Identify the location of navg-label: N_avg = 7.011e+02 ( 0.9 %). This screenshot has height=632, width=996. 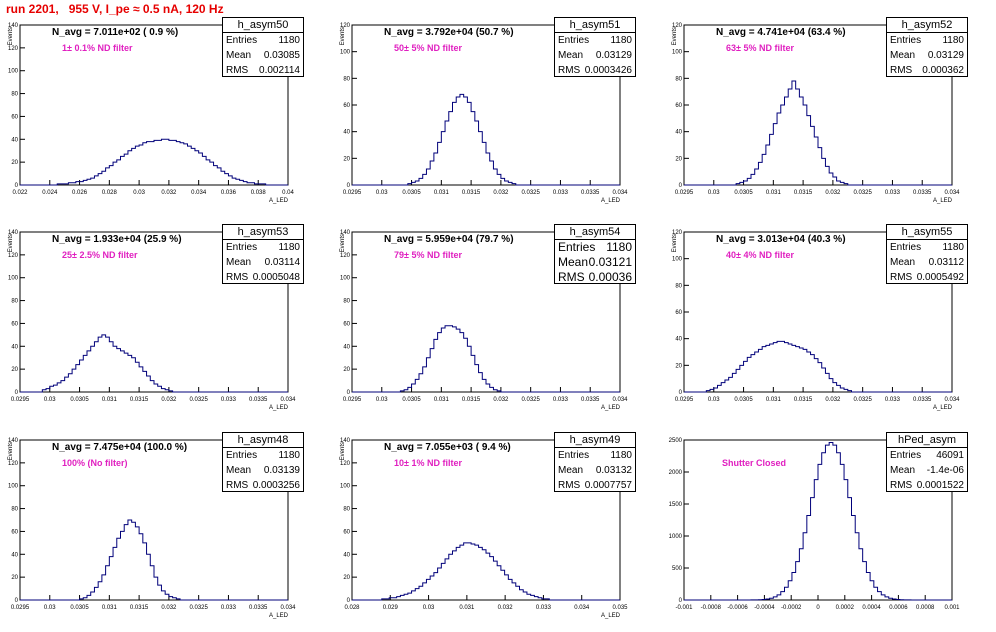
(115, 32).